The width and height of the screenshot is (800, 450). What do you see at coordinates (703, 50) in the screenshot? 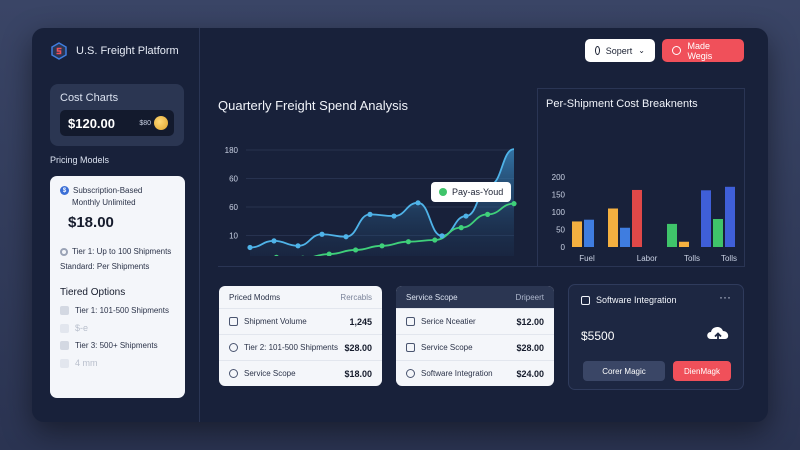
I see `made-button: Made Wegis` at bounding box center [703, 50].